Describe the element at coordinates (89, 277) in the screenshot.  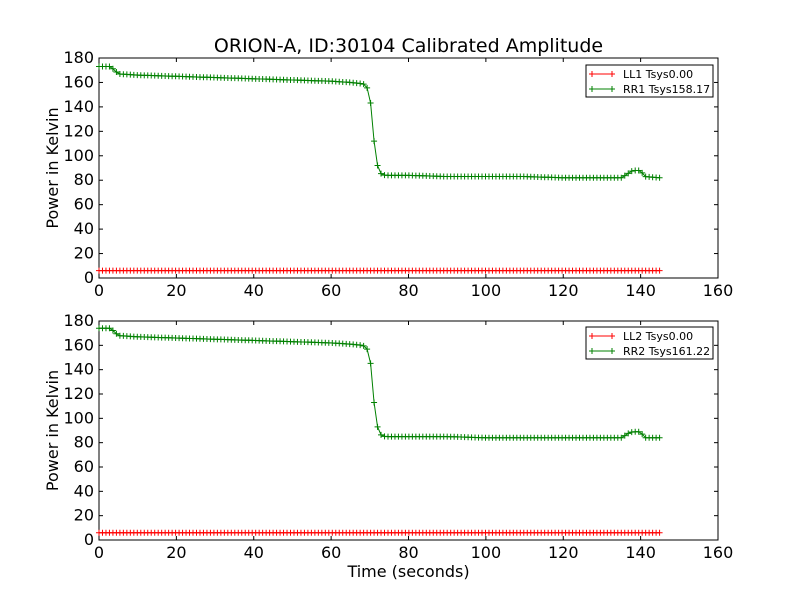
I see `y-tick-label: 0` at that location.